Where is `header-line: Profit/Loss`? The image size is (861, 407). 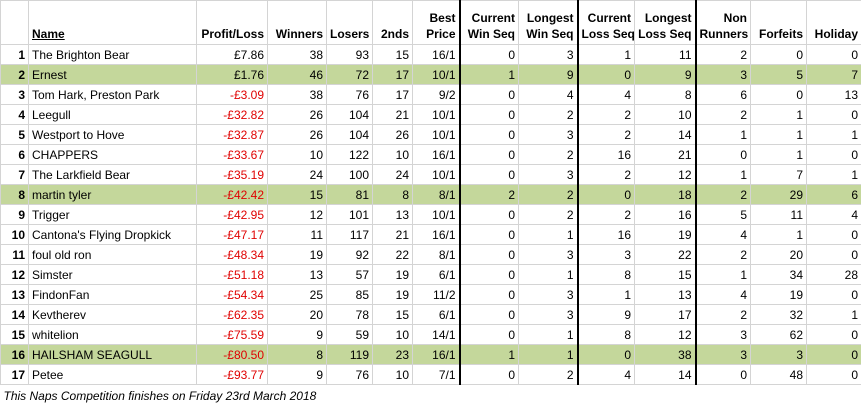 header-line: Profit/Loss is located at coordinates (232, 34).